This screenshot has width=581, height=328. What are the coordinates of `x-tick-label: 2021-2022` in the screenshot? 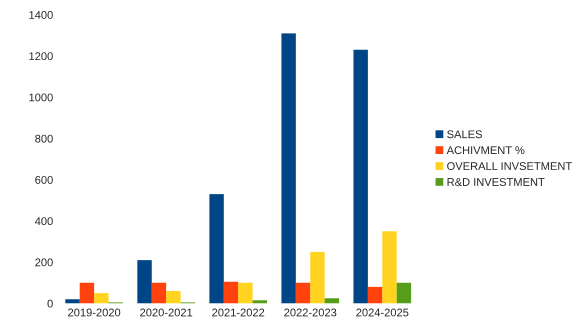 It's located at (238, 312).